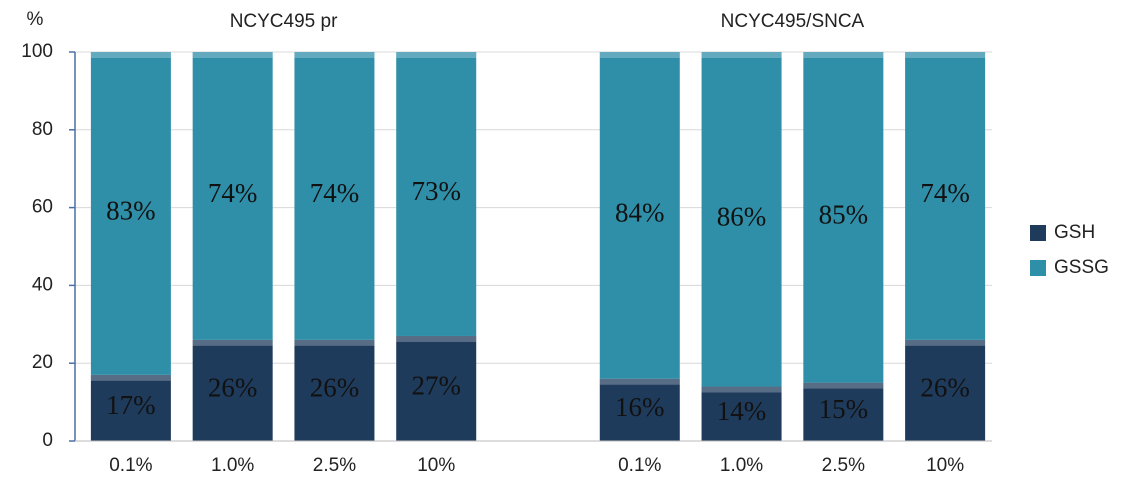 The height and width of the screenshot is (479, 1122). What do you see at coordinates (640, 407) in the screenshot?
I see `value-label: 16%` at bounding box center [640, 407].